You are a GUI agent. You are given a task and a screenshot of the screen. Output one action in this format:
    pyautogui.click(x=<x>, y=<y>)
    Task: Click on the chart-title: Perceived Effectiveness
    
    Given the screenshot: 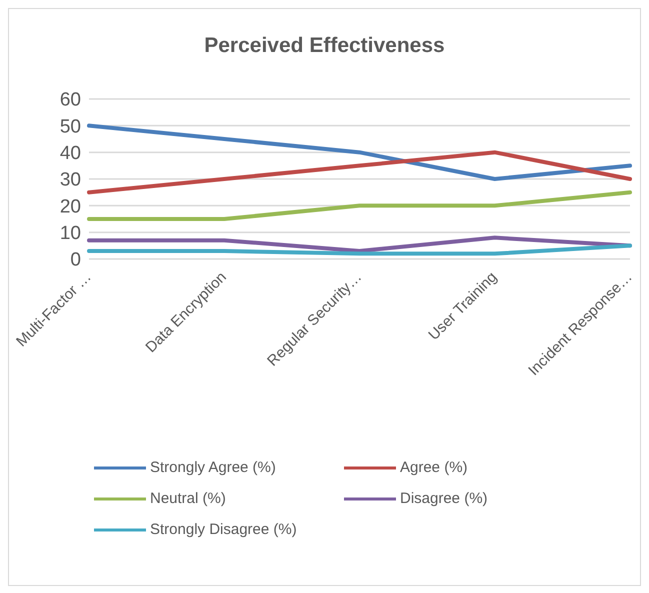 What is the action you would take?
    pyautogui.click(x=324, y=46)
    